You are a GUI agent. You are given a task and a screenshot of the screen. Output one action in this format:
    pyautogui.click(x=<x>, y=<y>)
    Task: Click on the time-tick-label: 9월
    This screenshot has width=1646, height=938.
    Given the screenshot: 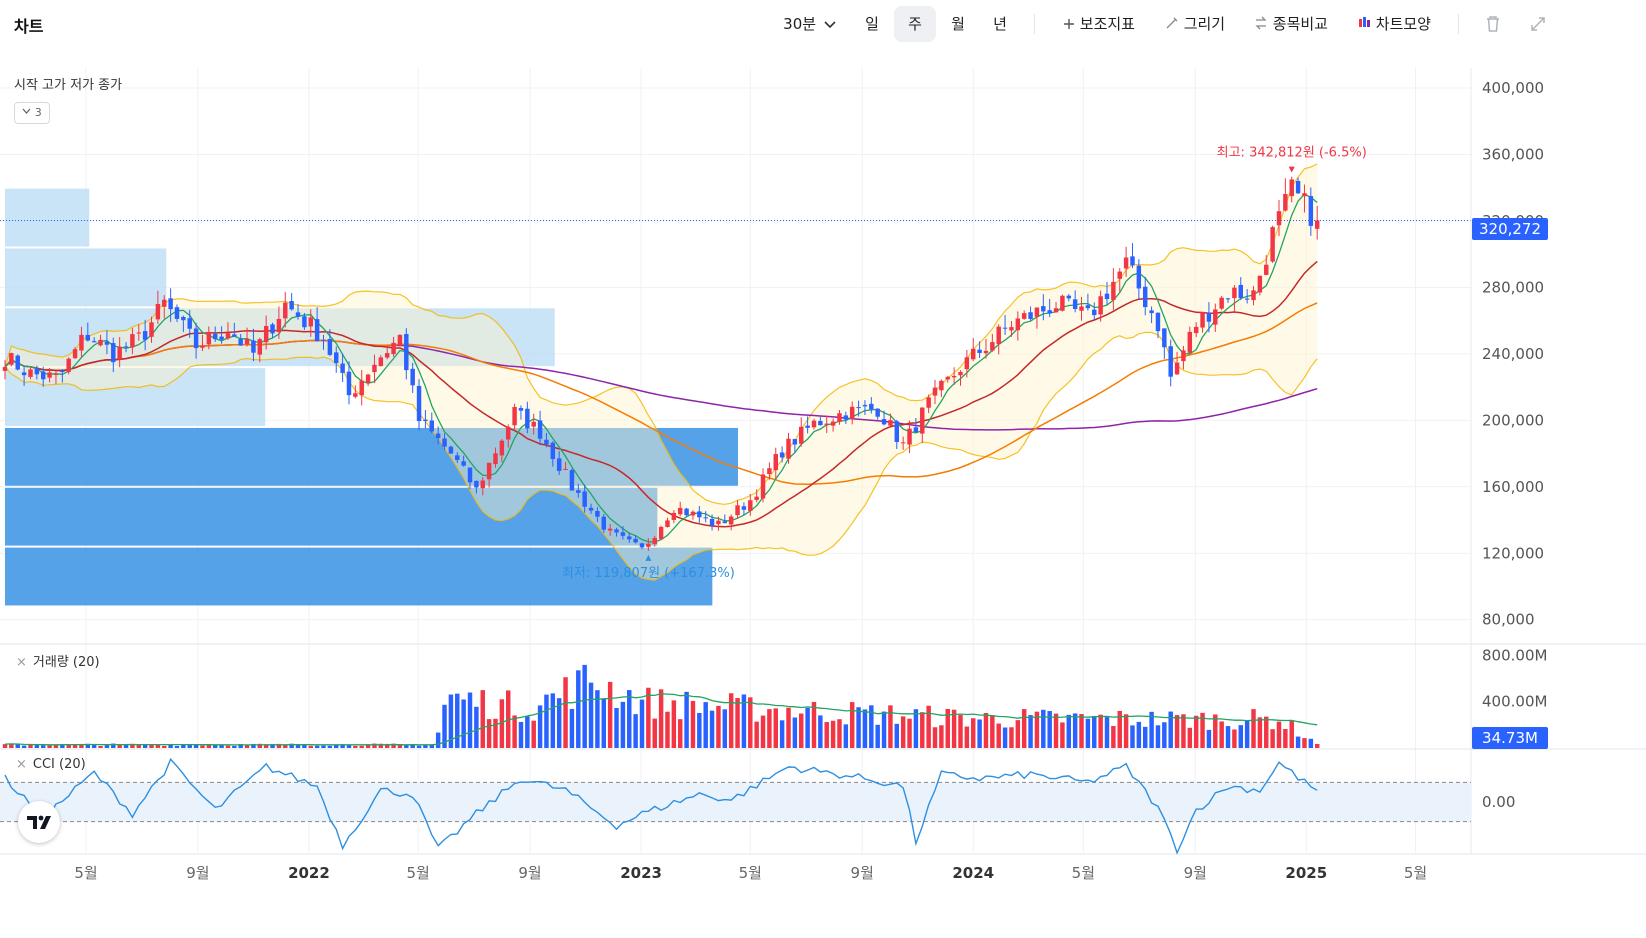 What is the action you would take?
    pyautogui.click(x=197, y=873)
    